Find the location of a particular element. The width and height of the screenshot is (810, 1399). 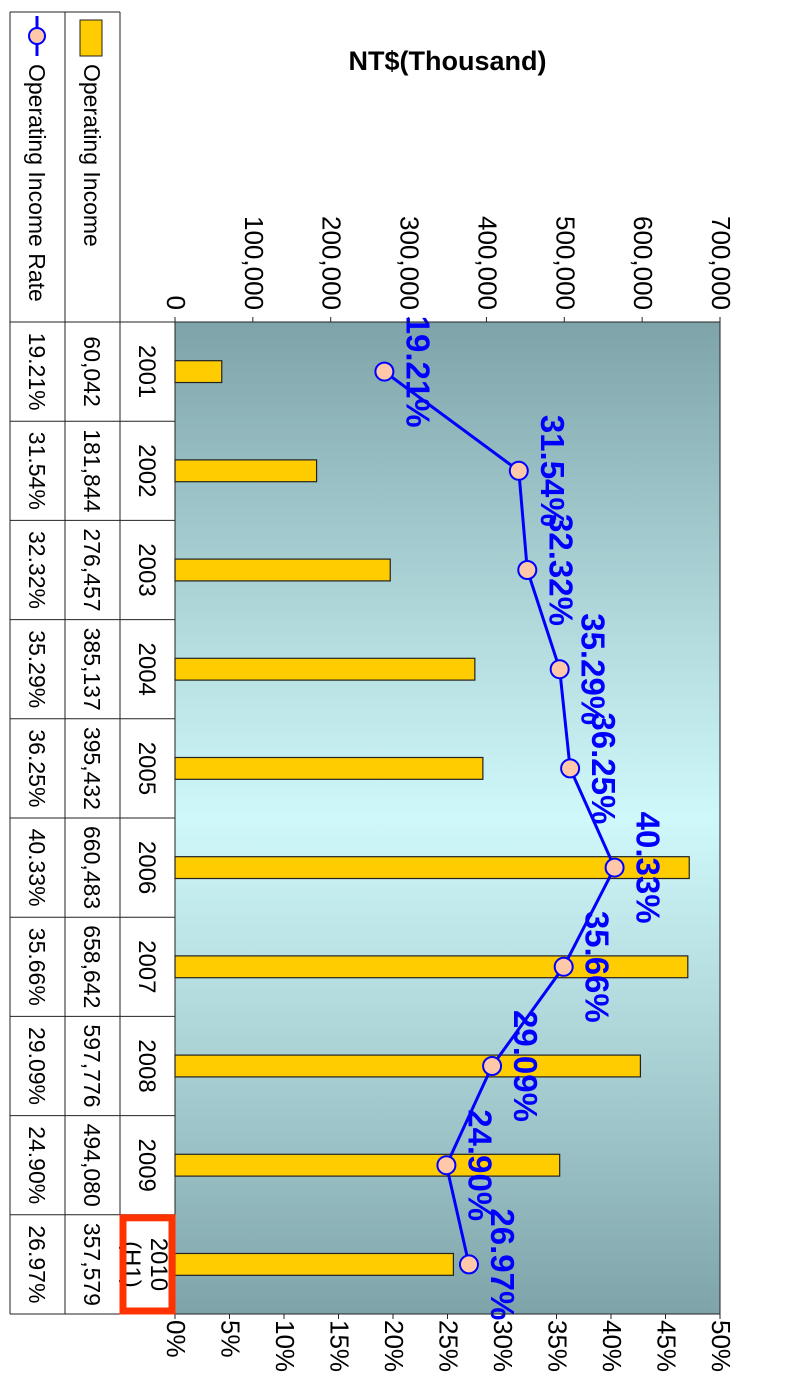

category-label: 2006 is located at coordinates (146, 867).